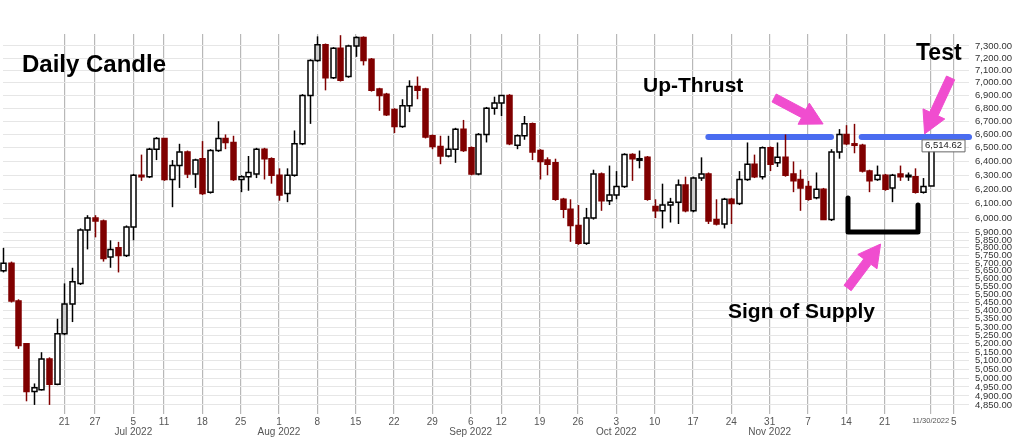  I want to click on x-tick-label: 15, so click(356, 421).